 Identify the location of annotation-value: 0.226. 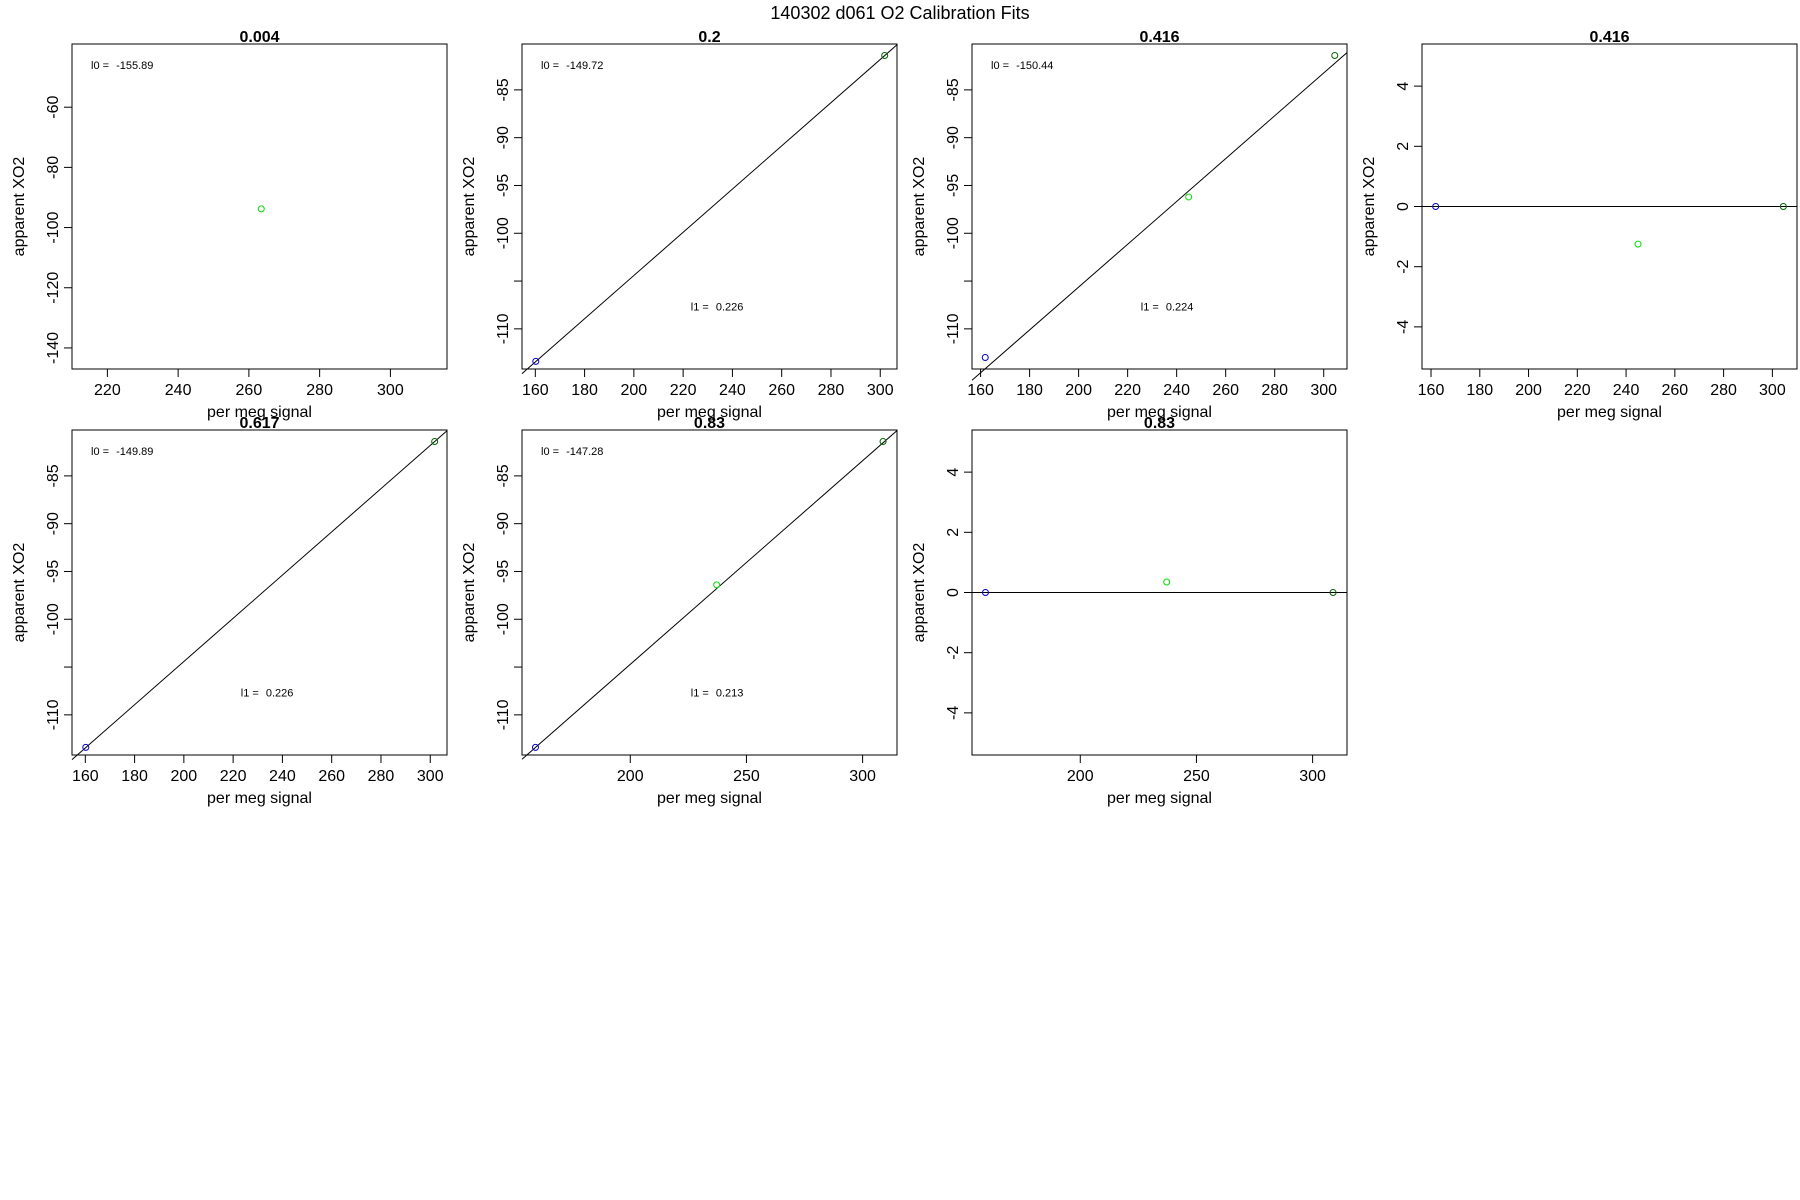
(730, 308).